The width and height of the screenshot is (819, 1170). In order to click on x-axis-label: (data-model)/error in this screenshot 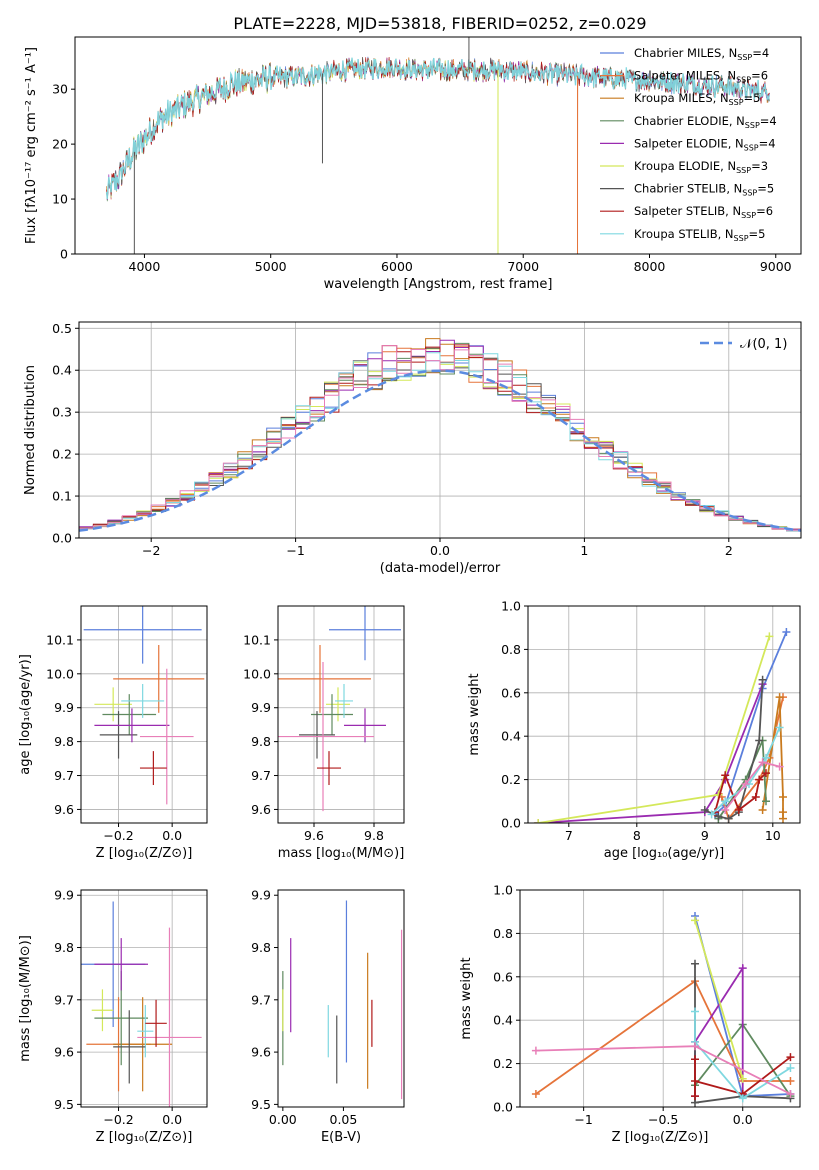, I will do `click(440, 568)`.